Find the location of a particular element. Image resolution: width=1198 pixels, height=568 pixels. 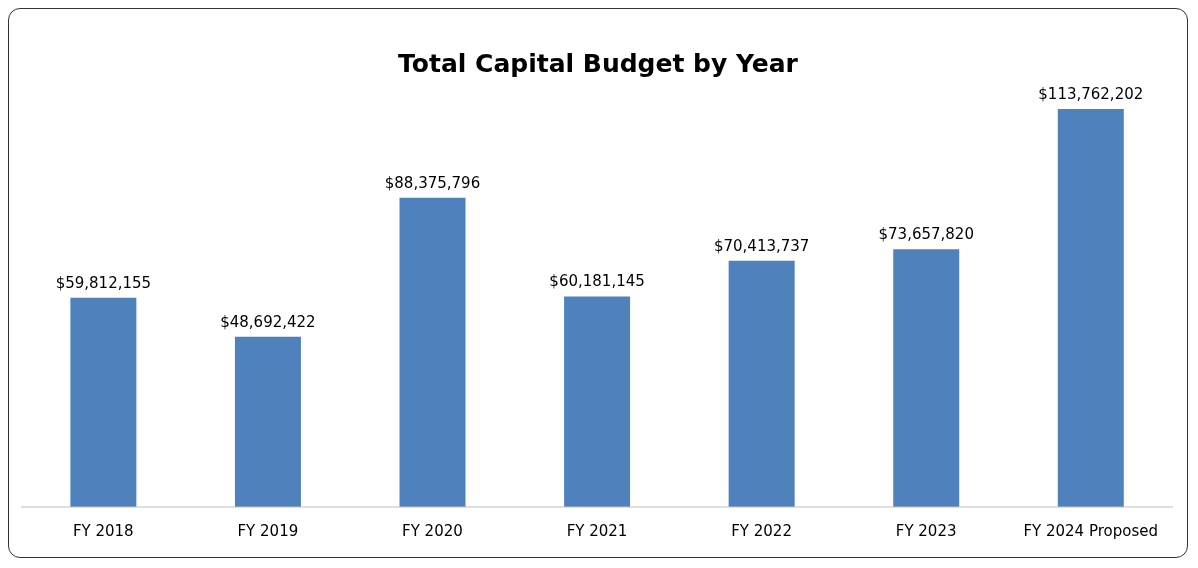

data-label: $73,657,820 is located at coordinates (926, 234).